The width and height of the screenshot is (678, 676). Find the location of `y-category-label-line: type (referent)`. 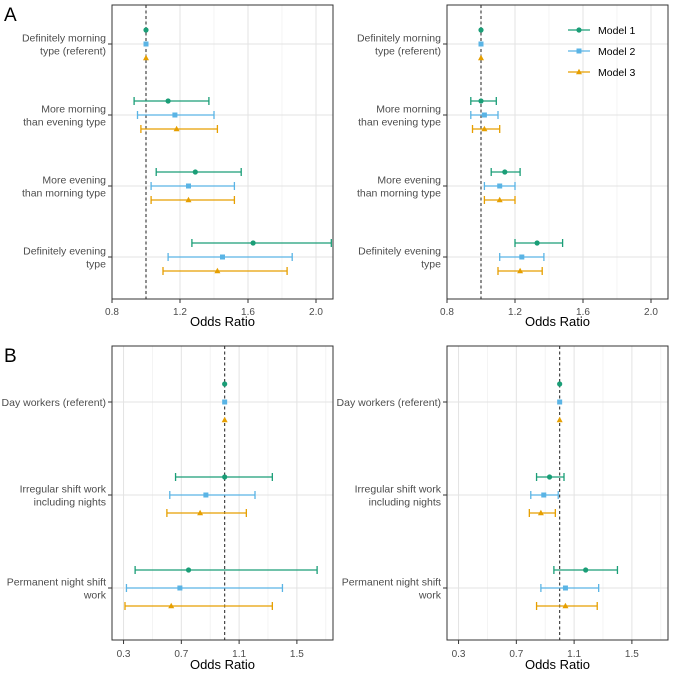

y-category-label-line: type (referent) is located at coordinates (408, 52).